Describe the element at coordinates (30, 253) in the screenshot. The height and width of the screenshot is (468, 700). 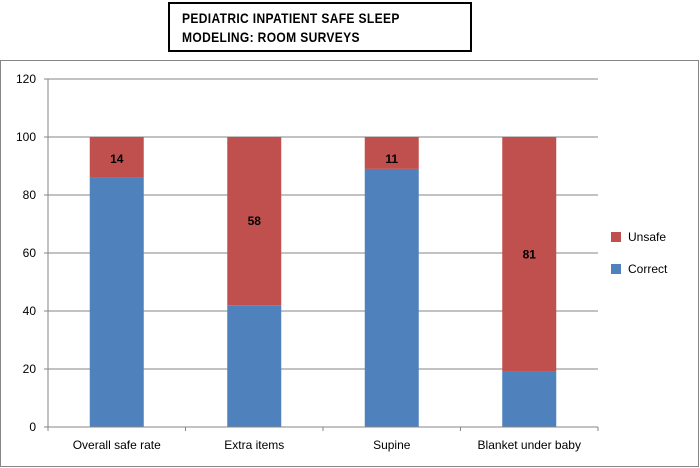
I see `y-tick-label: 60` at that location.